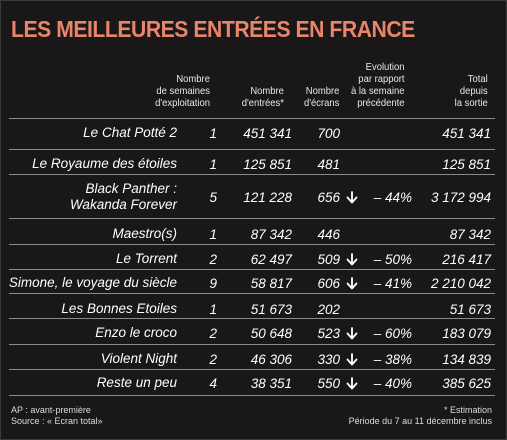 The height and width of the screenshot is (440, 507). Describe the element at coordinates (321, 97) in the screenshot. I see `header-screens: Nombre d'écrans` at that location.